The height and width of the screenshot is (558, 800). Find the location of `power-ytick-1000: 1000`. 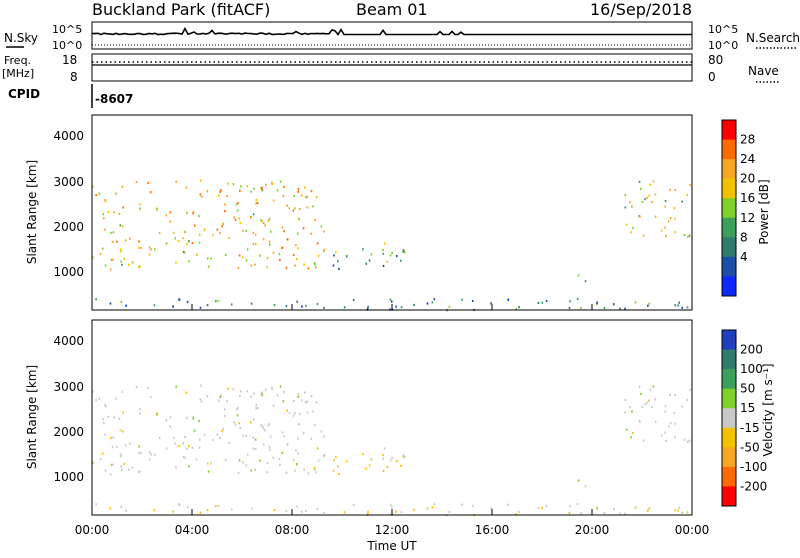

power-ytick-1000: 1000 is located at coordinates (68, 272).